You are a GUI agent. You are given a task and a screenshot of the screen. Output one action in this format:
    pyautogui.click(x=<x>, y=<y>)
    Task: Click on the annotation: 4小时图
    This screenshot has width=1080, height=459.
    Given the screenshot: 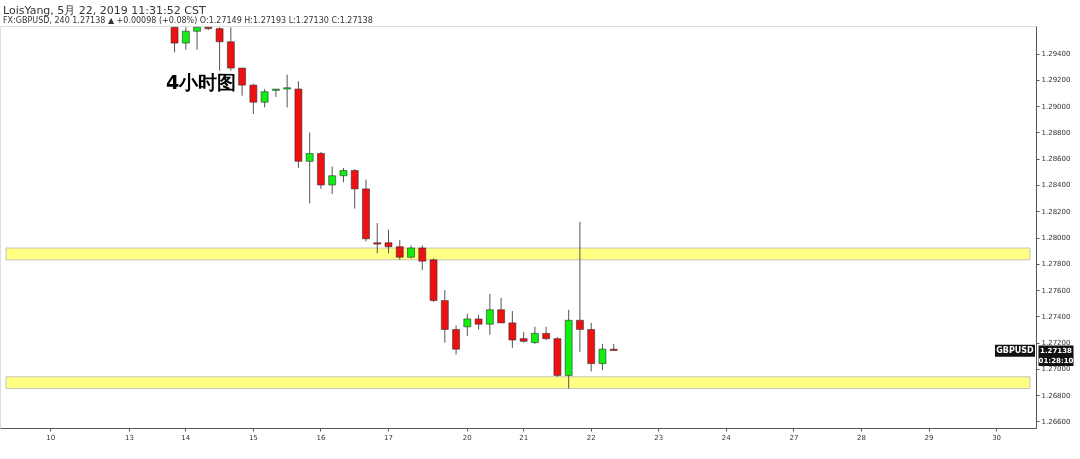 What is the action you would take?
    pyautogui.click(x=201, y=82)
    